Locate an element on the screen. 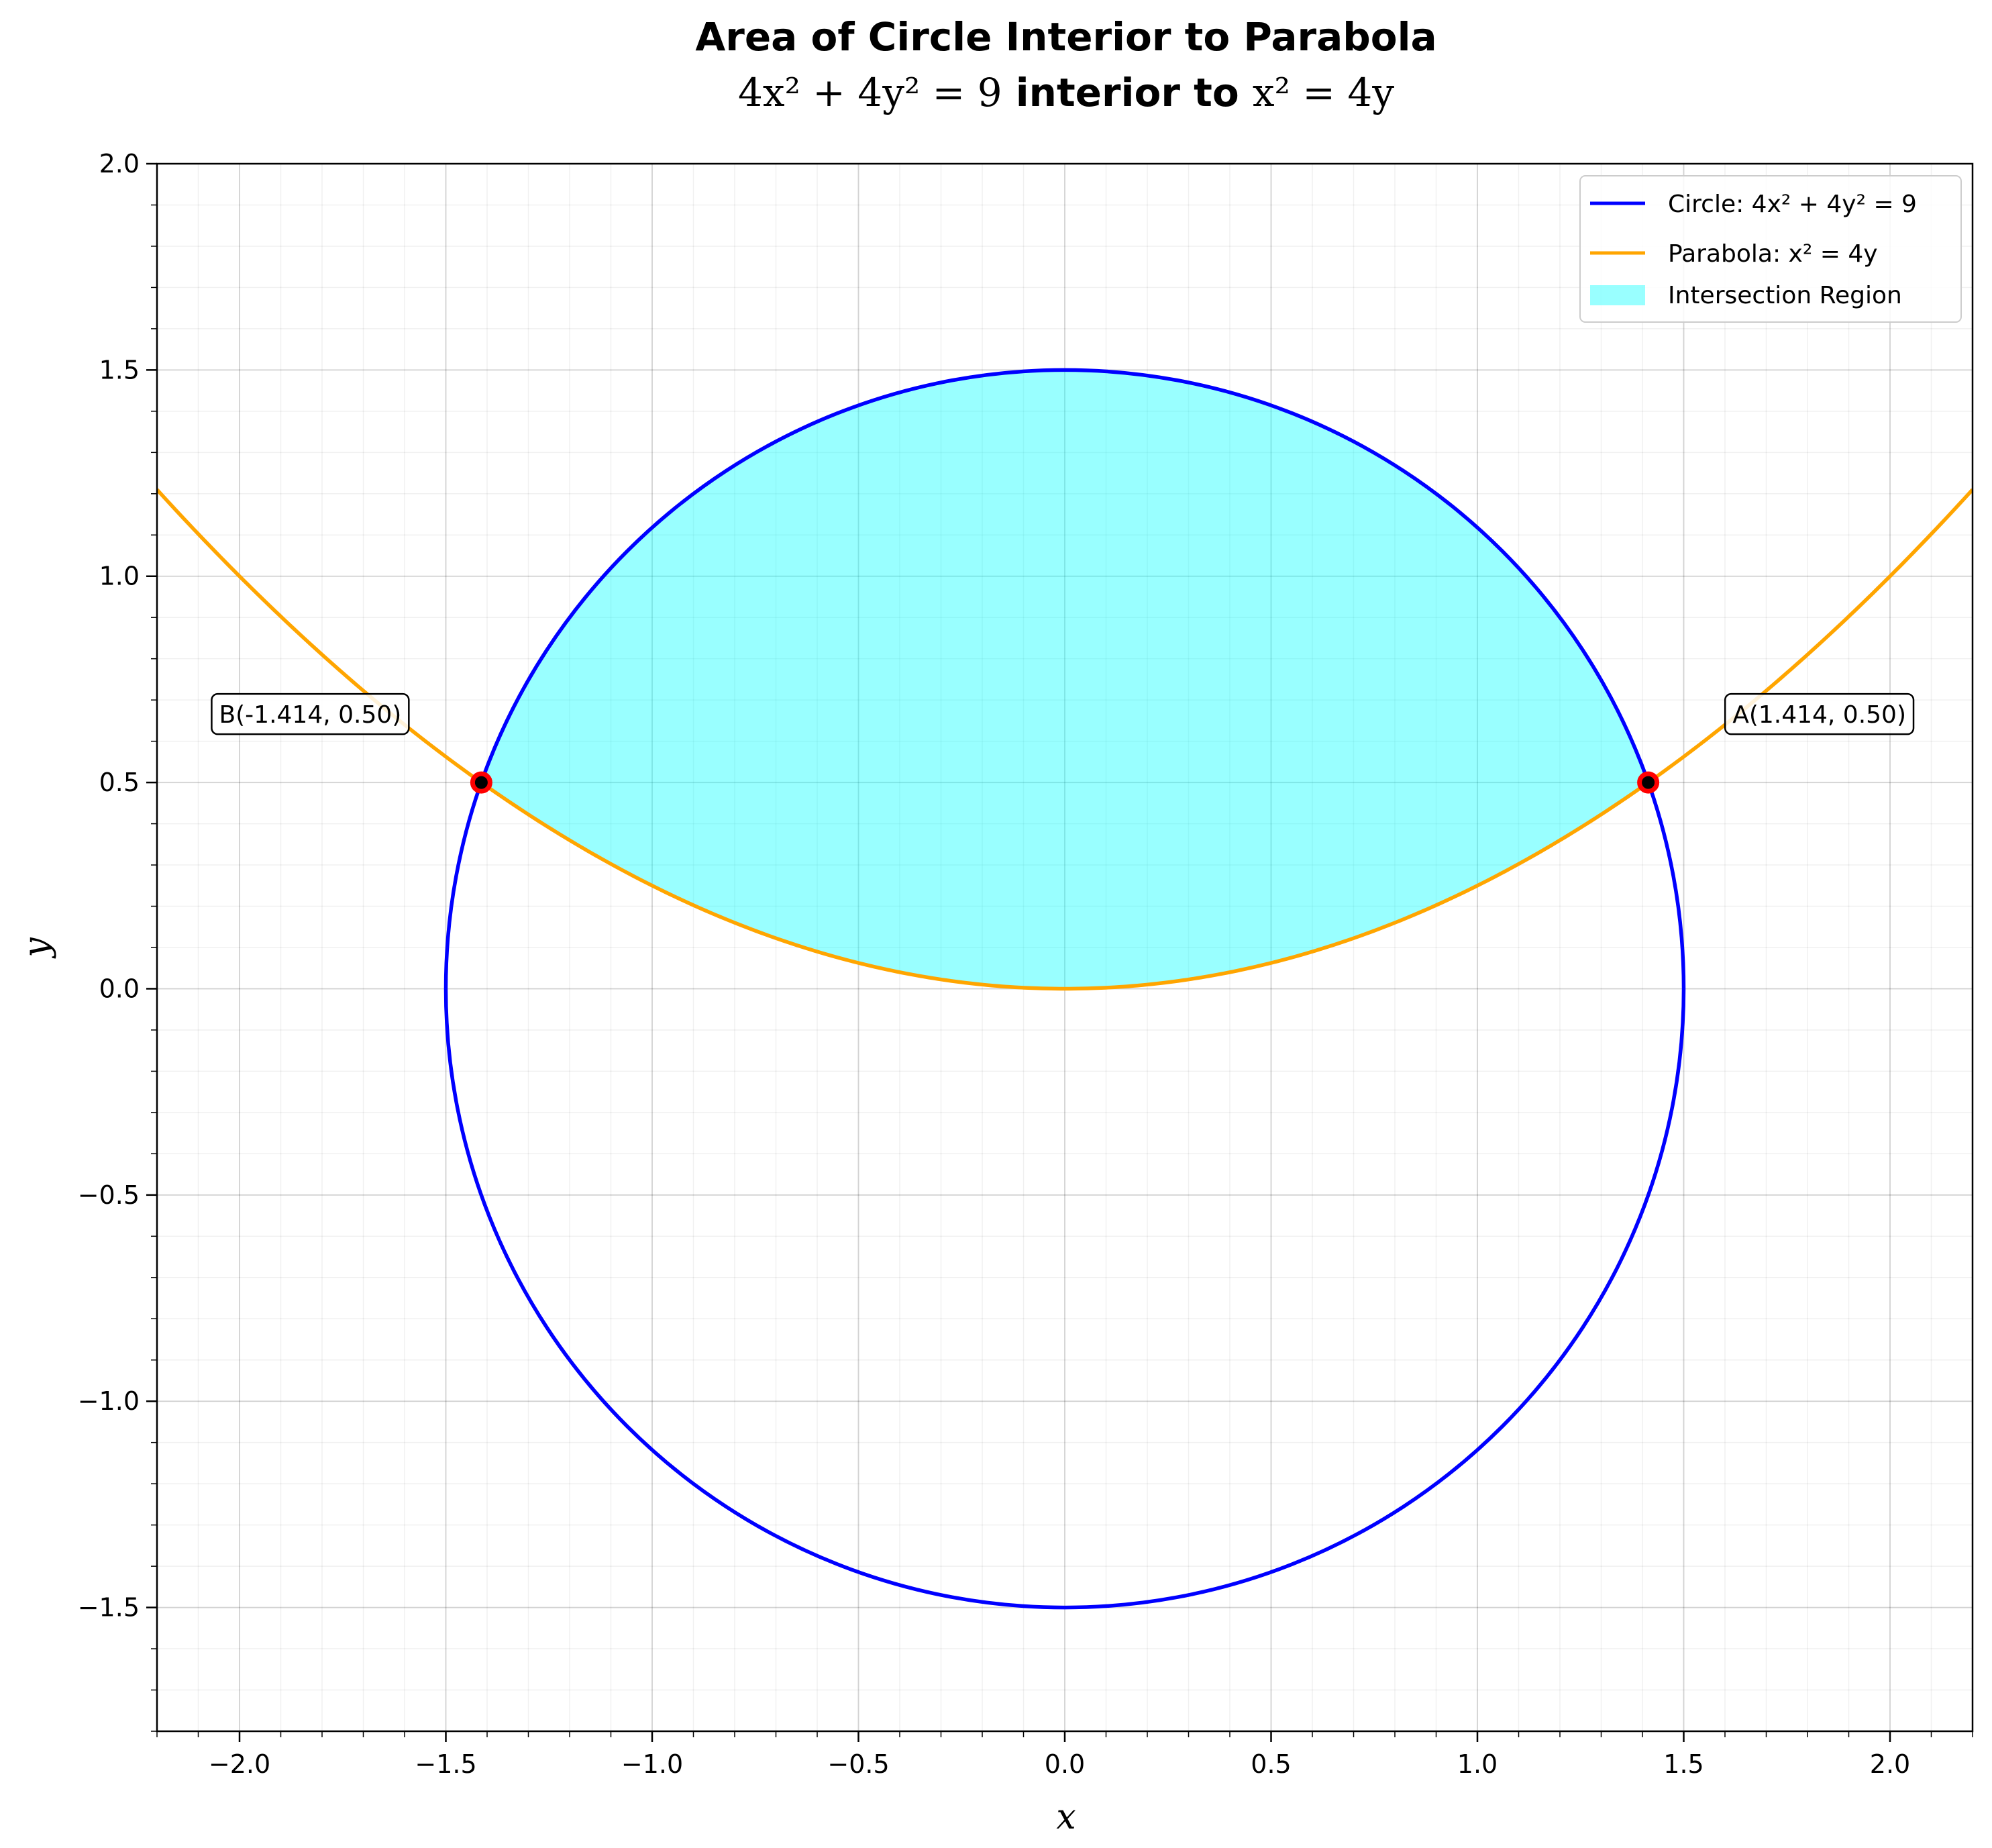  y-tick-label: −1.5 is located at coordinates (109, 1608).